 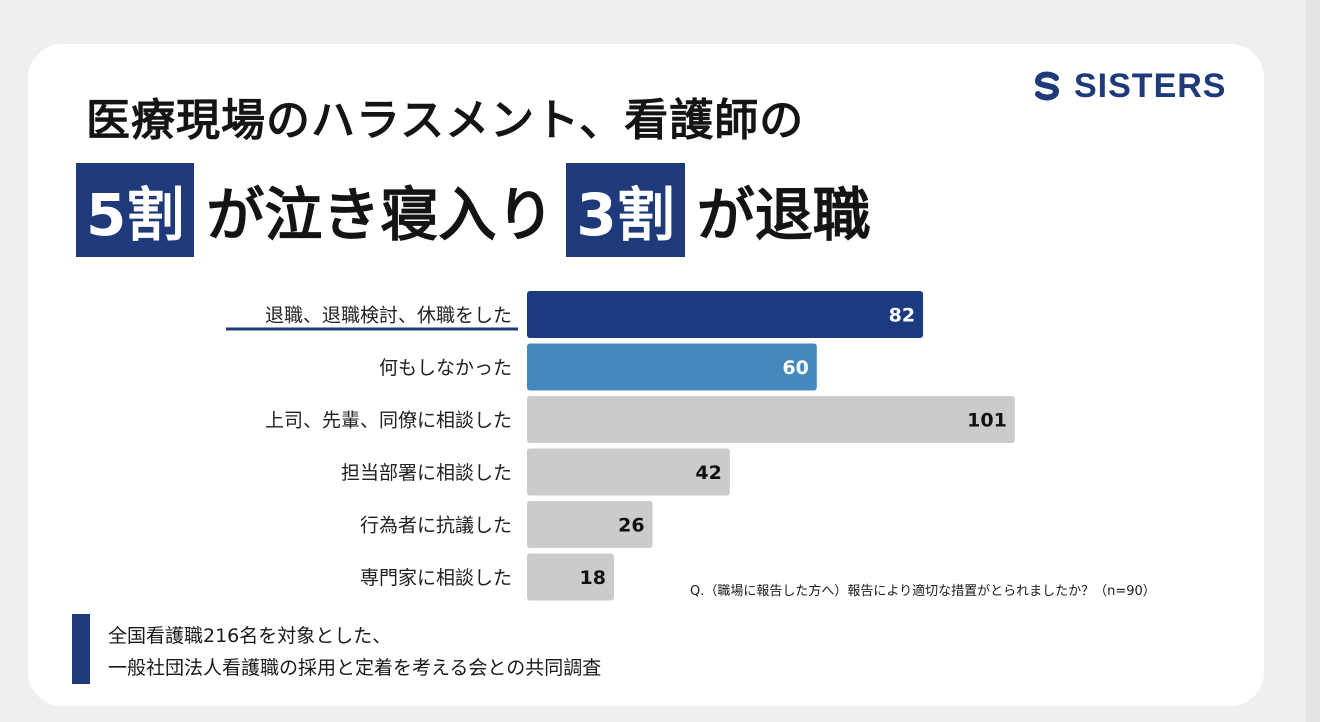 What do you see at coordinates (445, 120) in the screenshot?
I see `headline-line-1: 医療現場のハラスメント、看護師の` at bounding box center [445, 120].